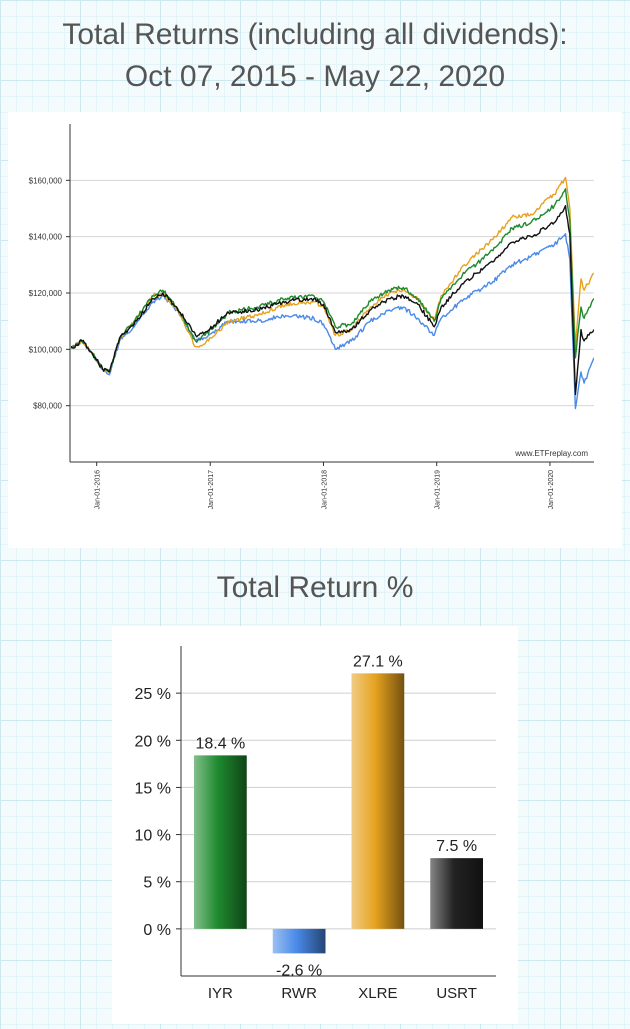 The width and height of the screenshot is (630, 1029). Describe the element at coordinates (211, 489) in the screenshot. I see `line-chart-x-tick-label: Jan-01-2017` at that location.